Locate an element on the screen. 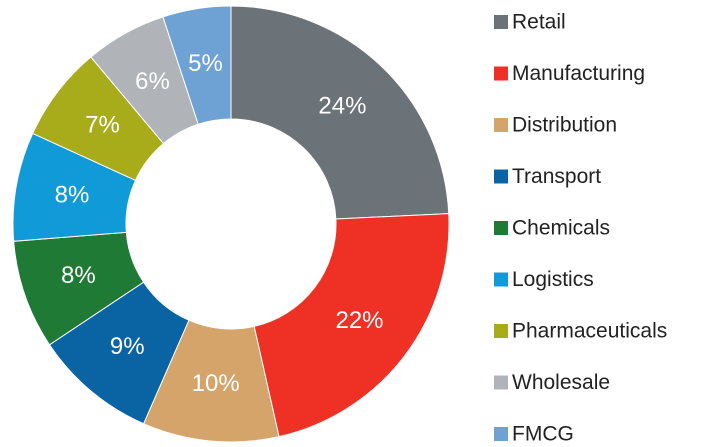  slice-label: 24% is located at coordinates (342, 105).